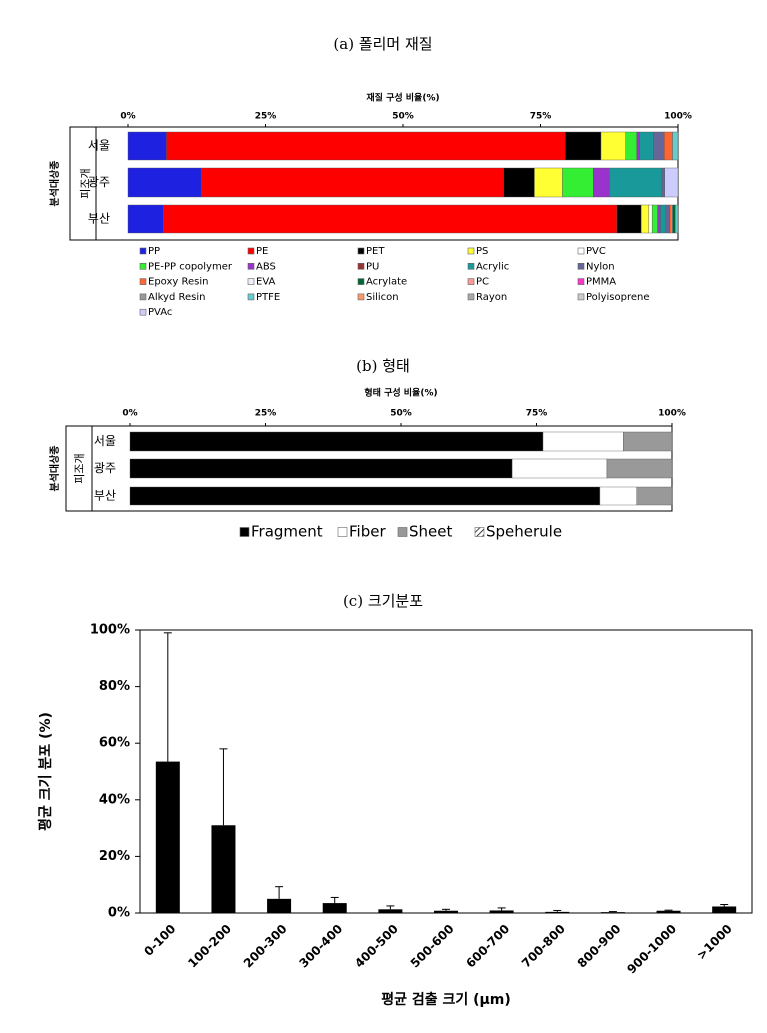 The height and width of the screenshot is (1033, 767). What do you see at coordinates (383, 366) in the screenshot?
I see `chart-title: (b) 형태` at bounding box center [383, 366].